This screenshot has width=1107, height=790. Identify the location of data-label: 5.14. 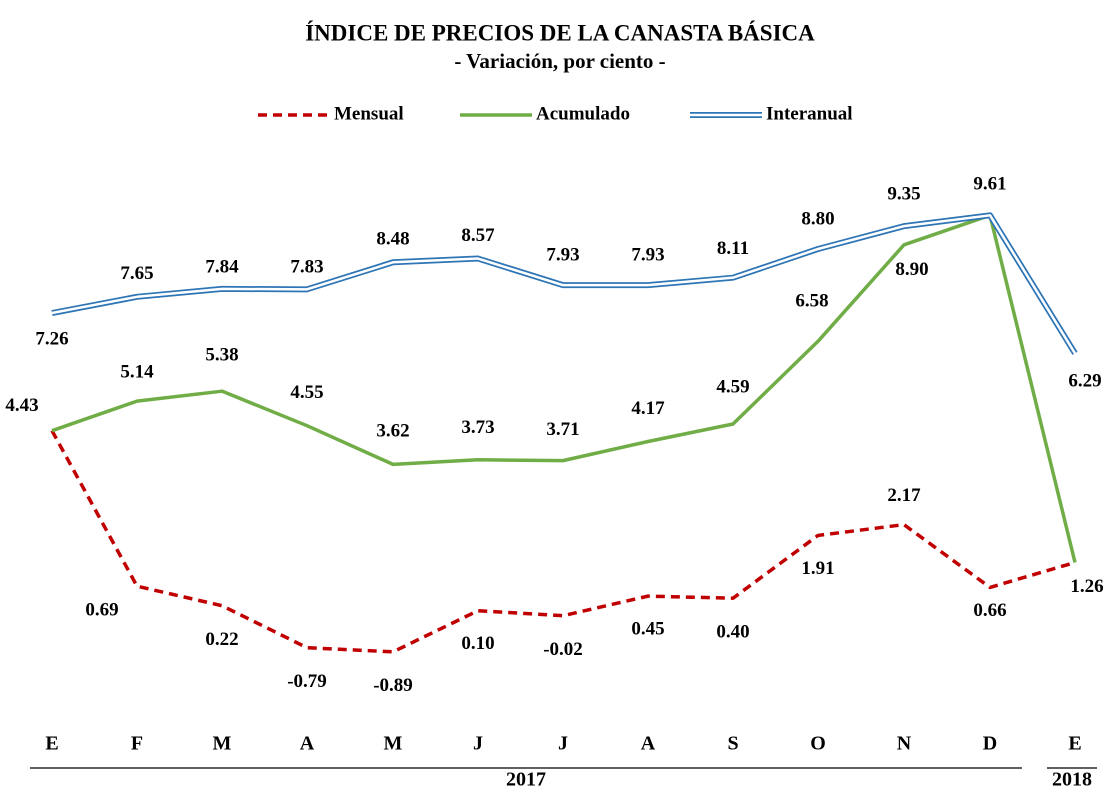
(137, 372).